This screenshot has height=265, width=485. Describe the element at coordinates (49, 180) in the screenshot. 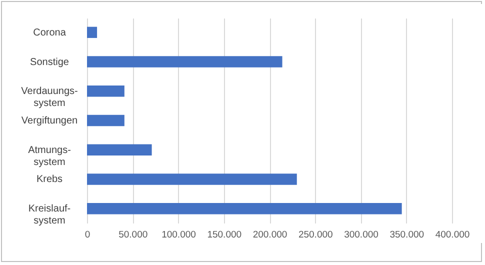

I see `y-tick-label: Krebs` at that location.